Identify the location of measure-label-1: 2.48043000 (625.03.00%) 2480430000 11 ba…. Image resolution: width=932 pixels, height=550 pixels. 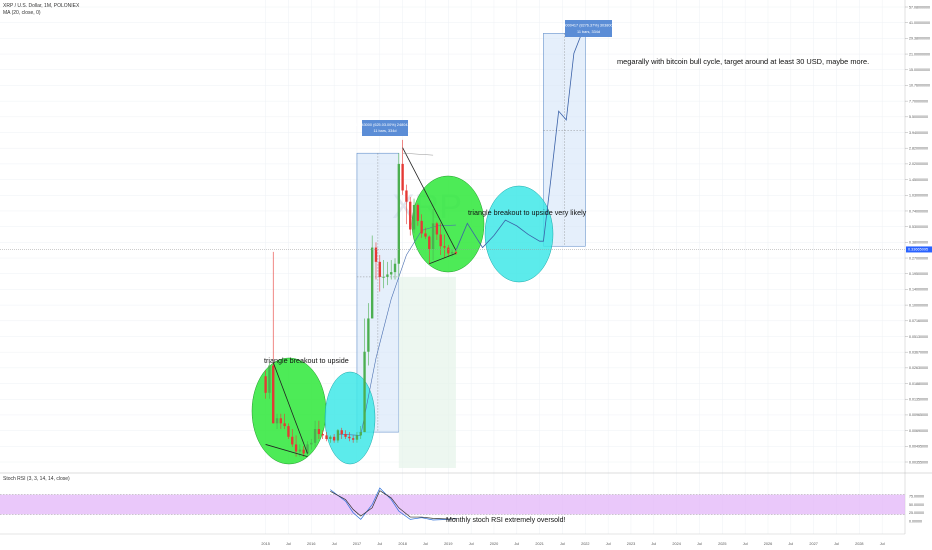
(385, 128).